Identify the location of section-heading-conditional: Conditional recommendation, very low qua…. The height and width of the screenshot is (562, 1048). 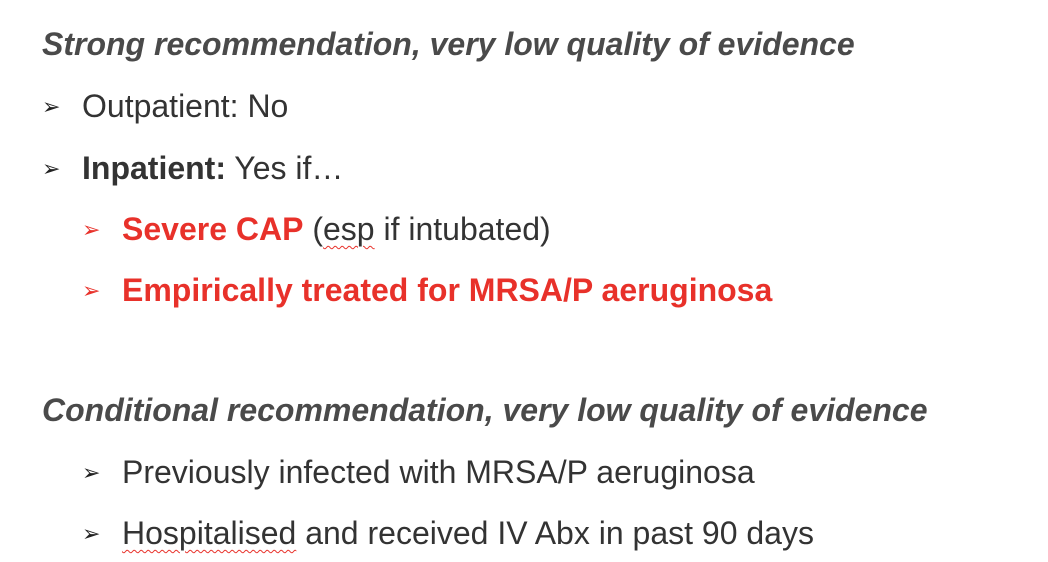
(485, 410).